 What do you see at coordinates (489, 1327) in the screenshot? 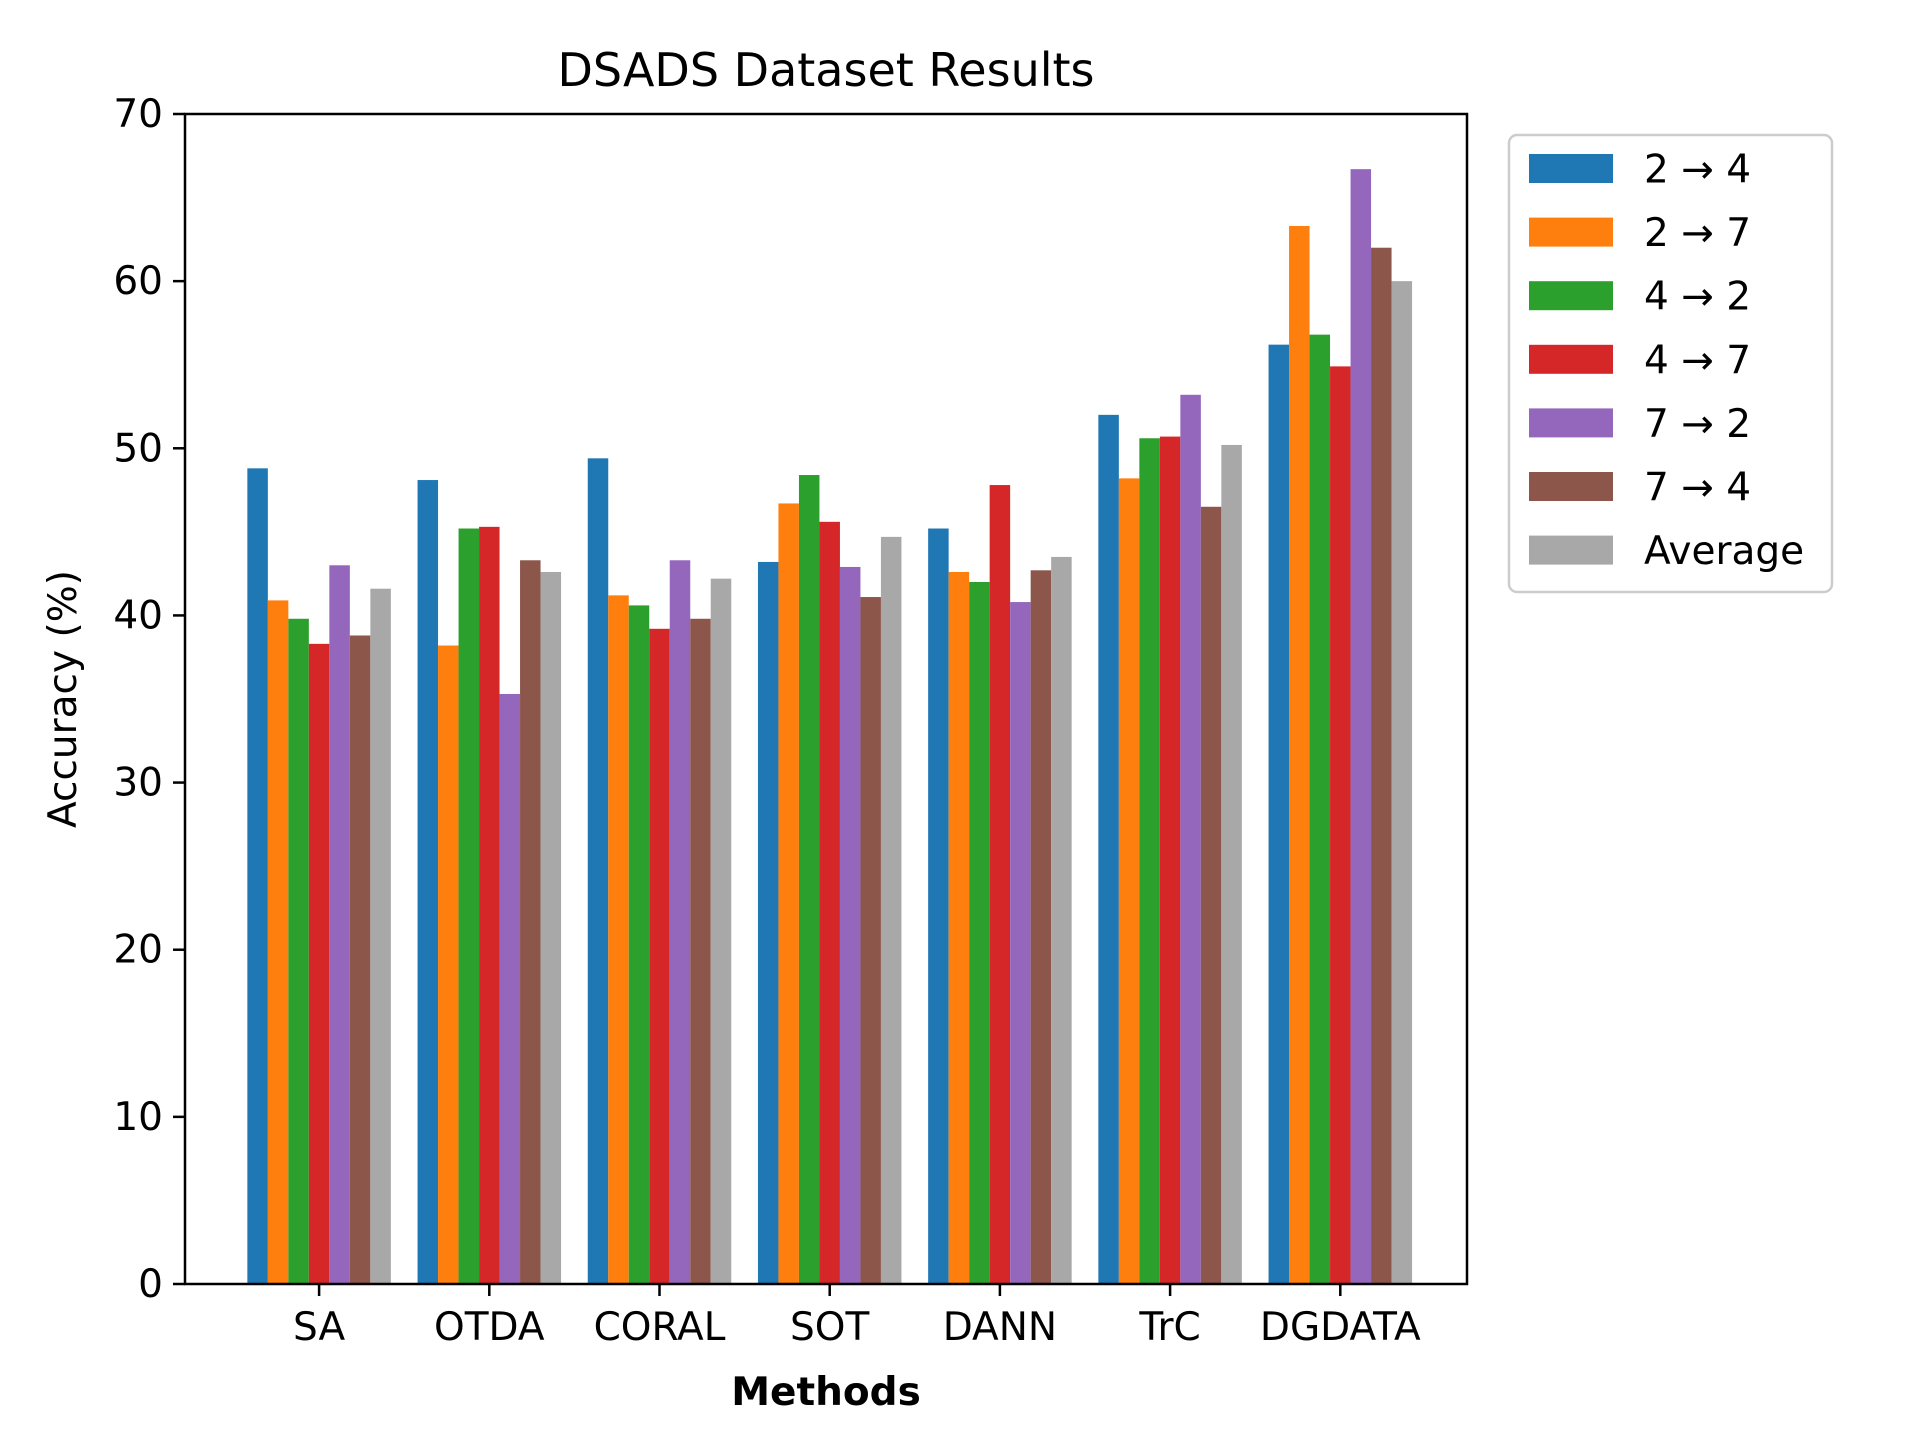
I see `x-tick-label-otda: OTDA` at bounding box center [489, 1327].